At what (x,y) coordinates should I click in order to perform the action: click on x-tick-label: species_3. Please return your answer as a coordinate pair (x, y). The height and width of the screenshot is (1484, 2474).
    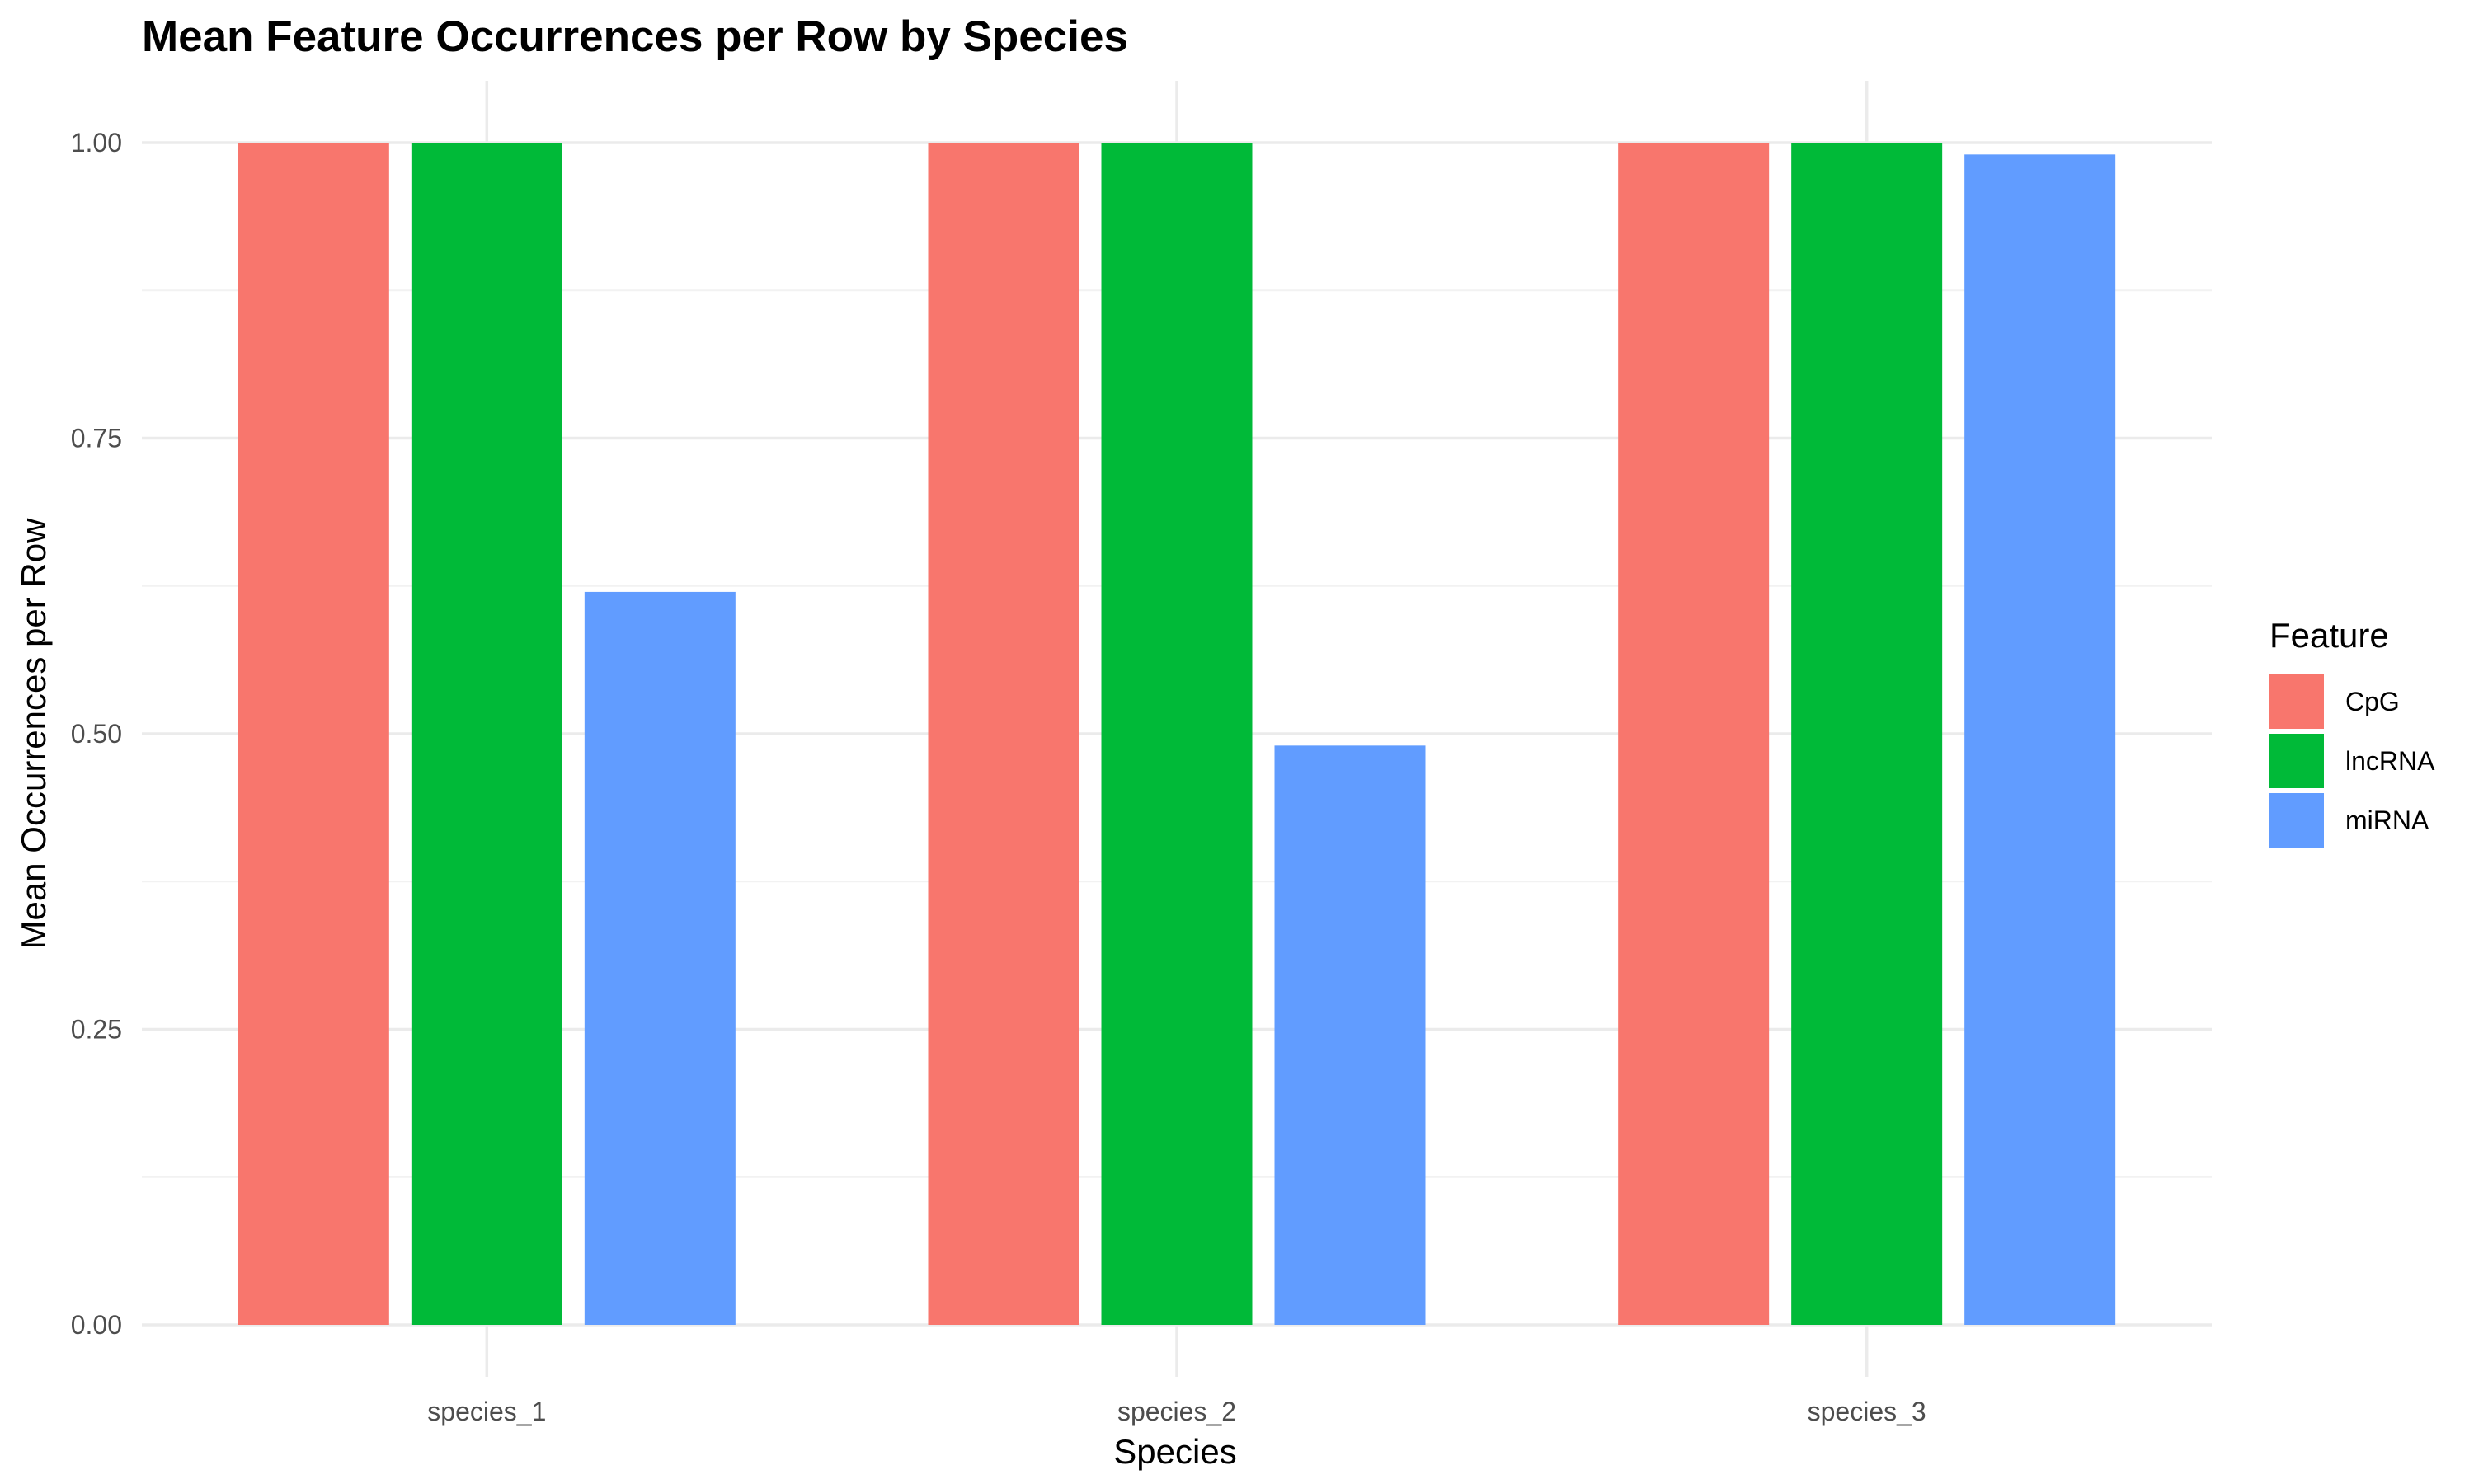
    Looking at the image, I should click on (1867, 1411).